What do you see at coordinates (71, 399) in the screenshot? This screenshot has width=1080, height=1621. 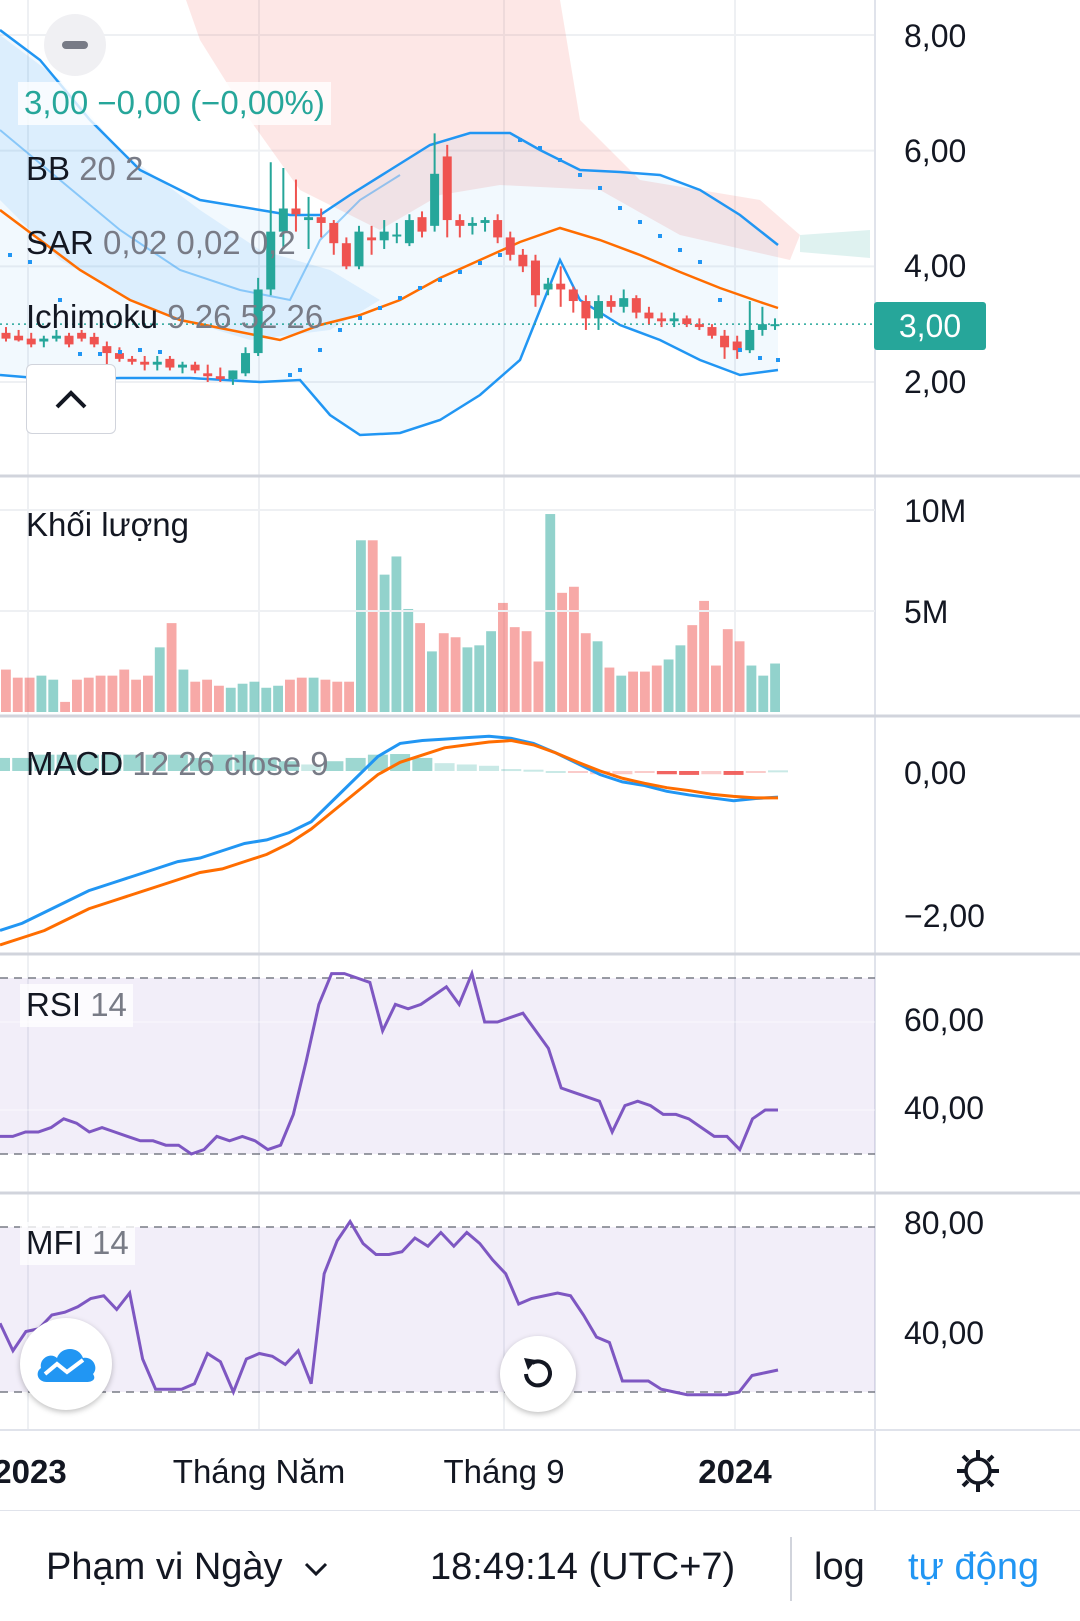 I see `expand-legend-button` at bounding box center [71, 399].